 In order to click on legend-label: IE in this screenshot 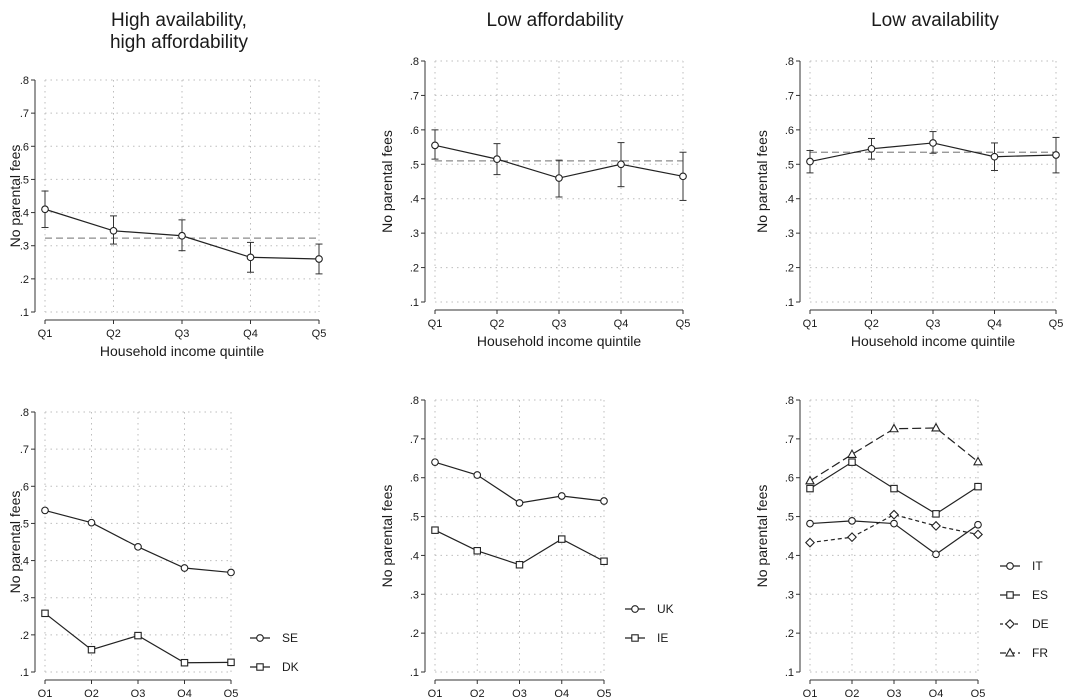, I will do `click(662, 638)`.